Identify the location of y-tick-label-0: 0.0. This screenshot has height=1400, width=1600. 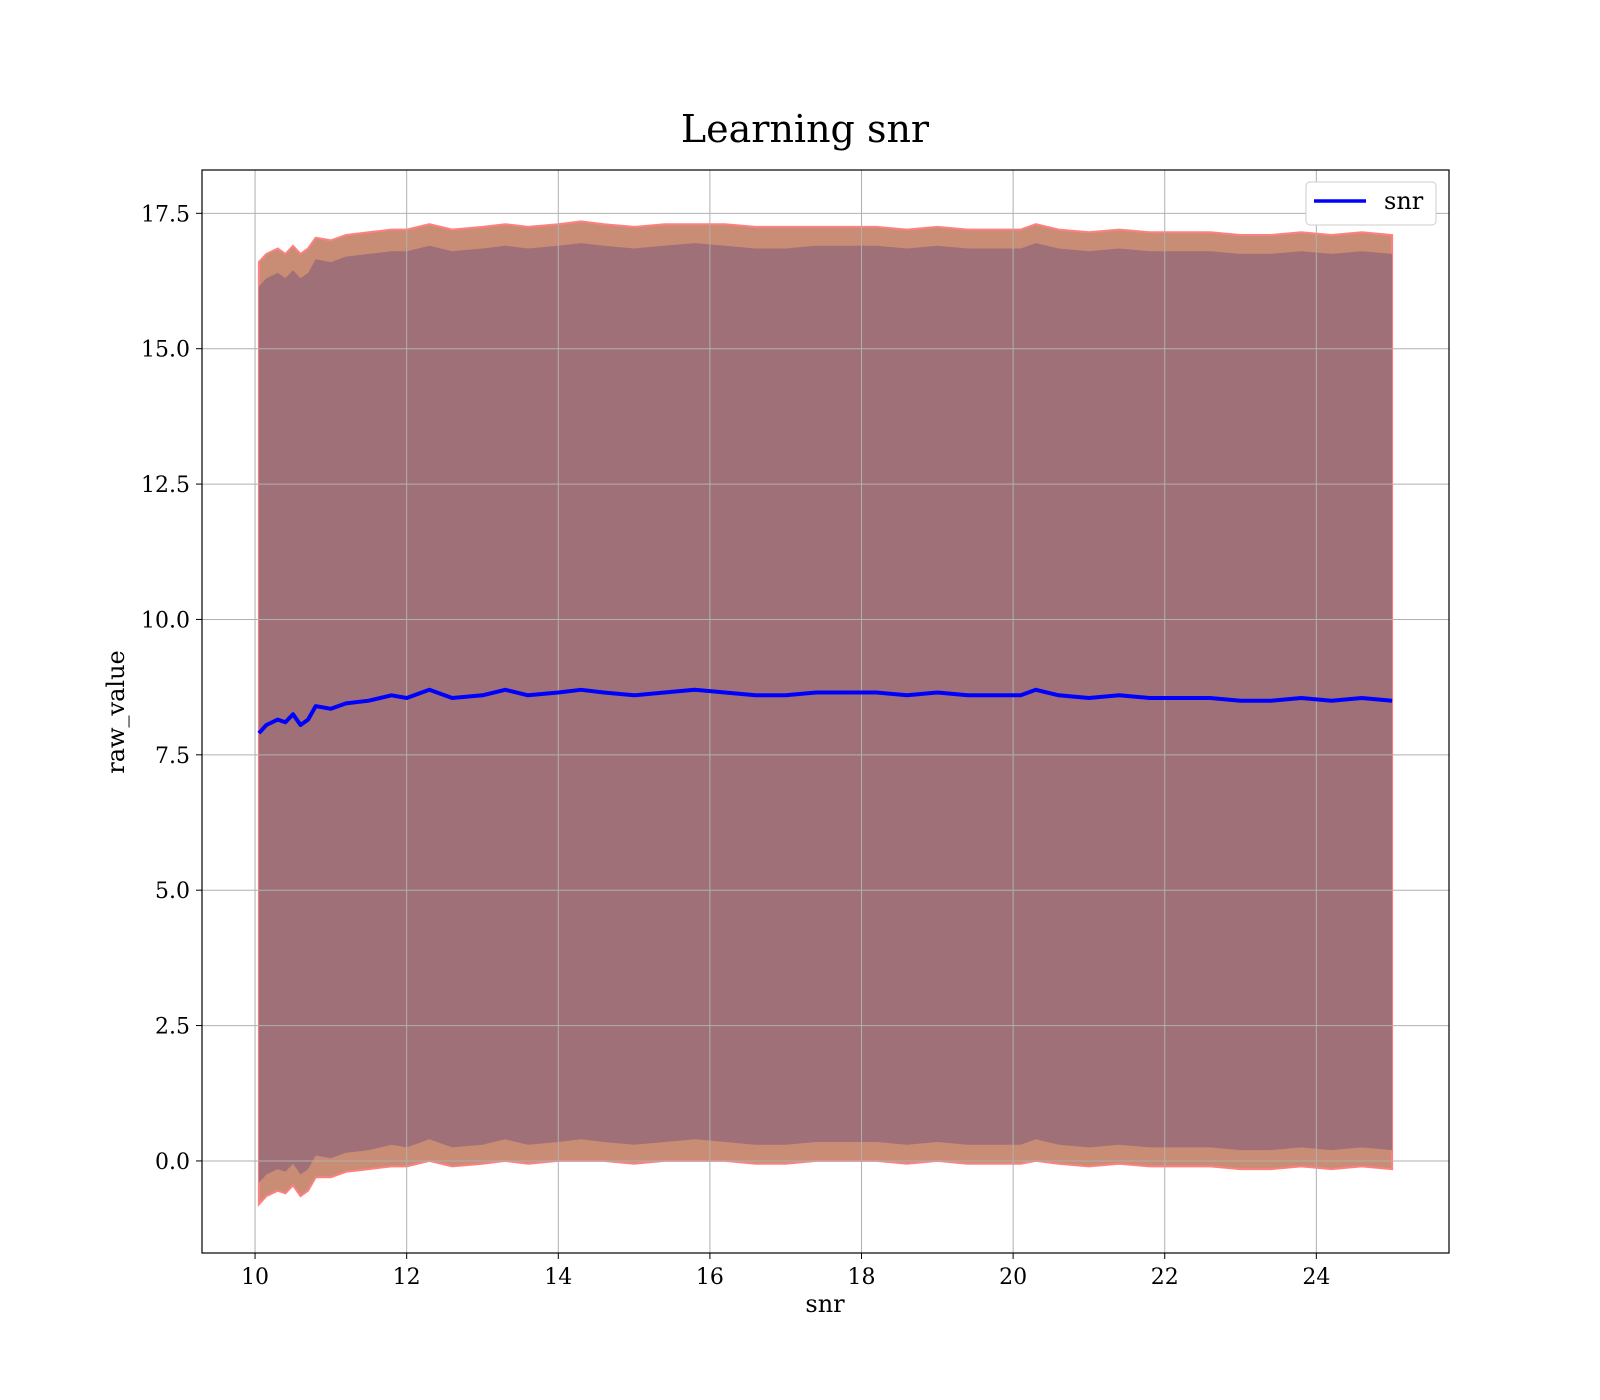
(172, 1162).